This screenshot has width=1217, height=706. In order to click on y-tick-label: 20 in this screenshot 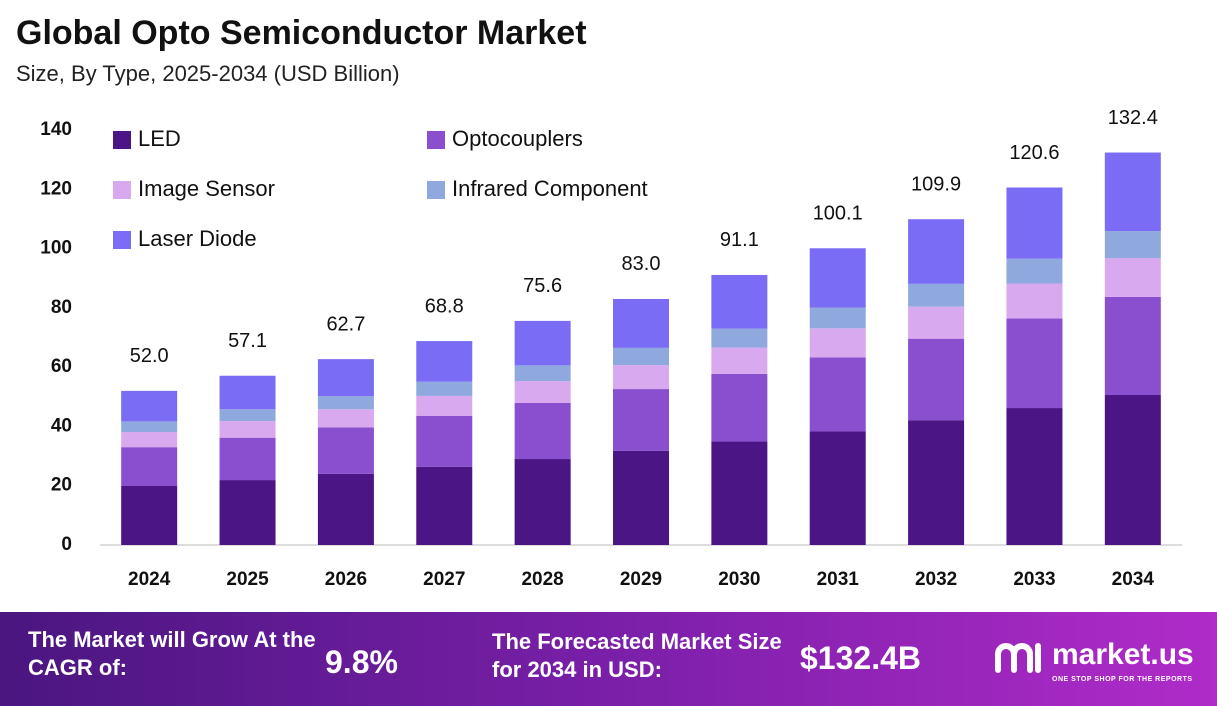, I will do `click(61, 485)`.